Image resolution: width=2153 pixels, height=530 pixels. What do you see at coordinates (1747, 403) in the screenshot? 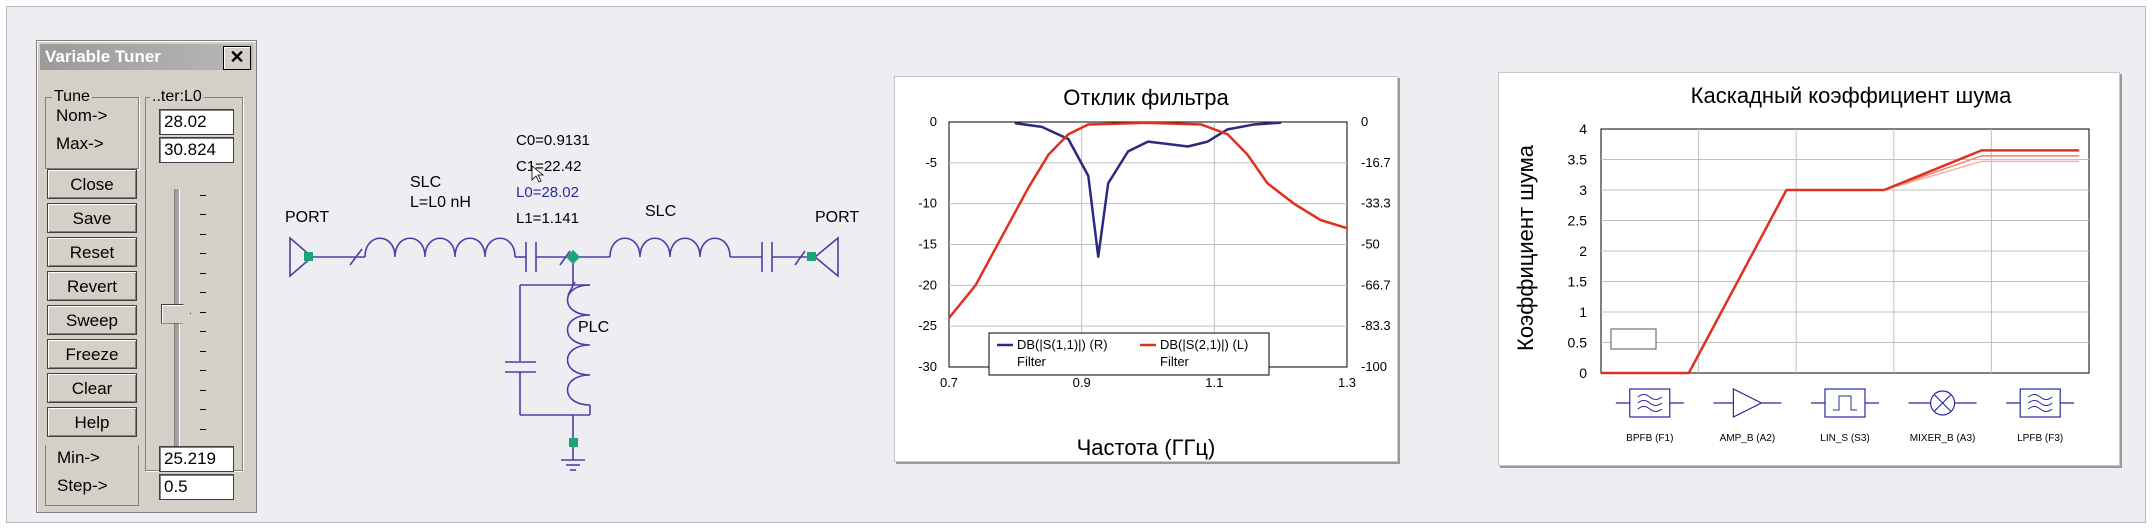
I see `amplifier-icon` at bounding box center [1747, 403].